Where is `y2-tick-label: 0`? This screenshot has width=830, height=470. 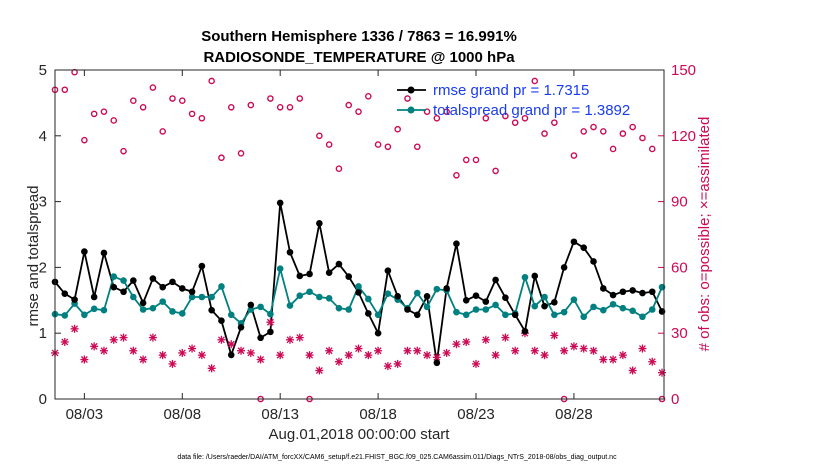 y2-tick-label: 0 is located at coordinates (675, 399).